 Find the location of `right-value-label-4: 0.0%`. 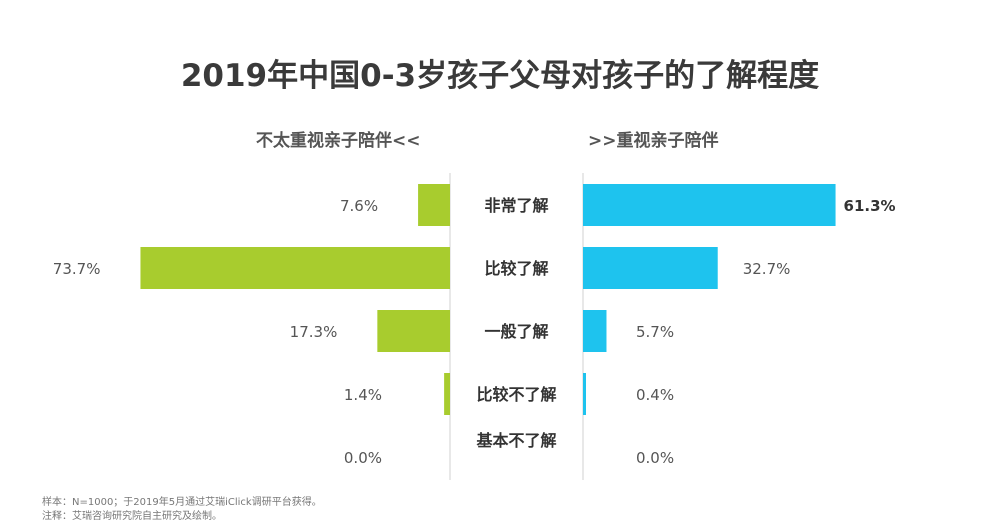

right-value-label-4: 0.0% is located at coordinates (655, 458).